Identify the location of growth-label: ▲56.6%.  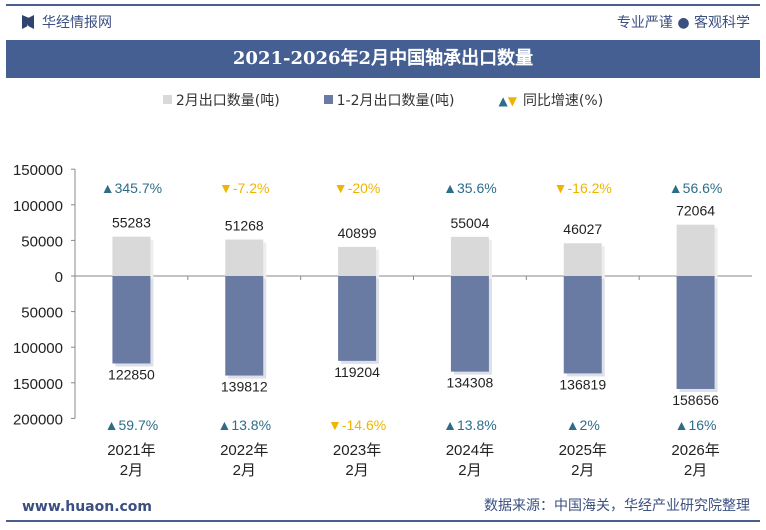
(696, 188).